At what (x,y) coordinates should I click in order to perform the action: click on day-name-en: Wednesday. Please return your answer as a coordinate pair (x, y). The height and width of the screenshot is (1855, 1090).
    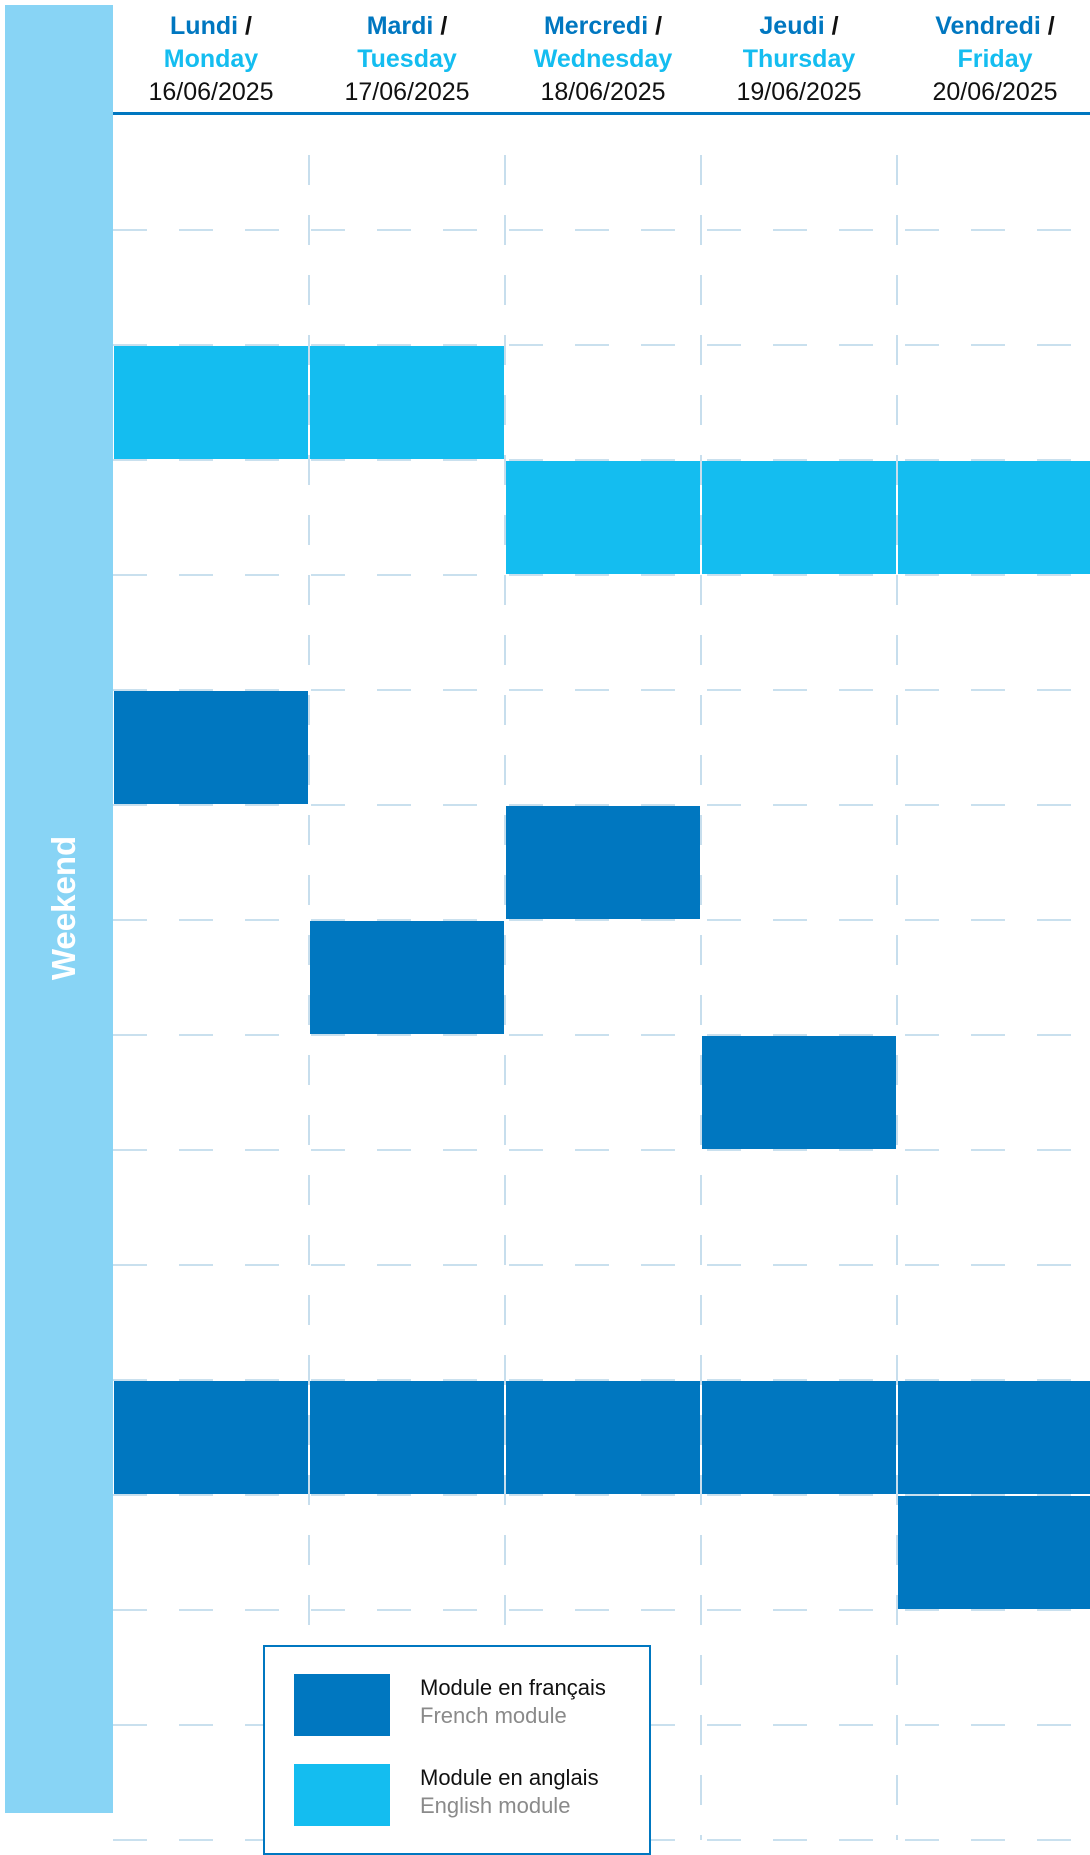
    Looking at the image, I should click on (603, 59).